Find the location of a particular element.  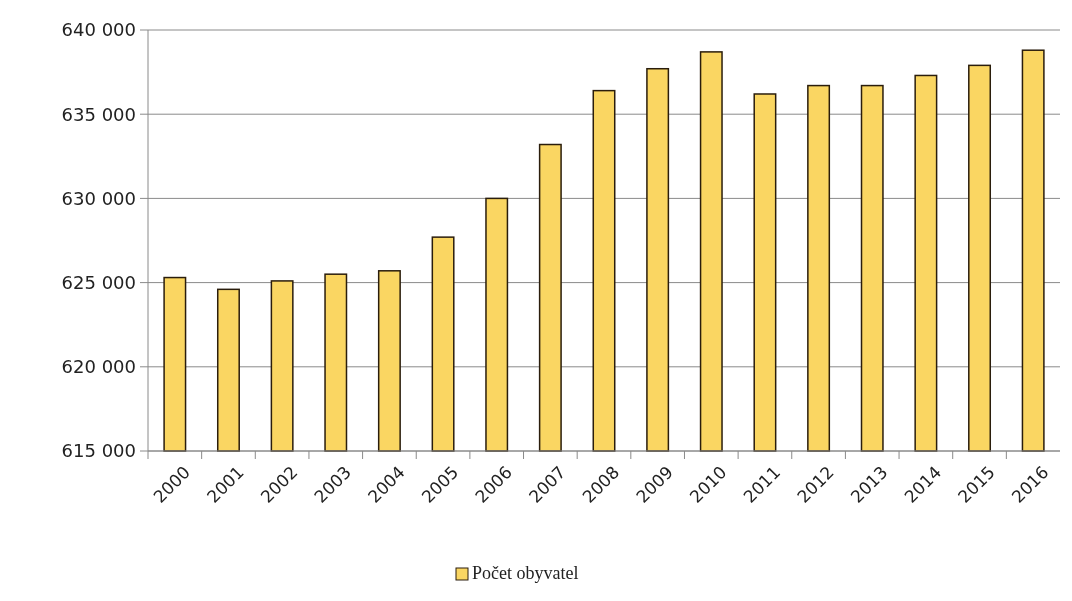

y-tick-label: 620 000 is located at coordinates (98, 367).